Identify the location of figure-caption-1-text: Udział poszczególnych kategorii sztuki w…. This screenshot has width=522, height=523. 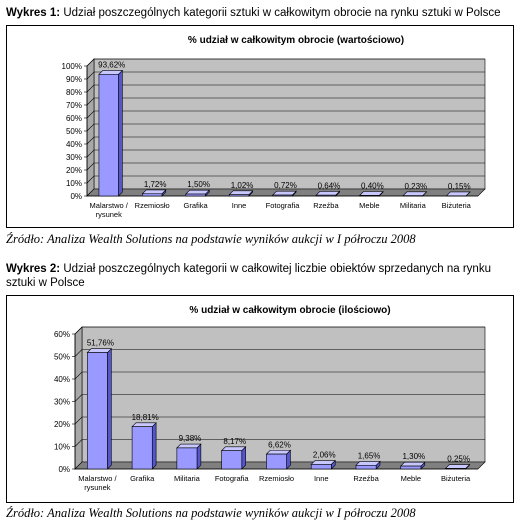
(280, 13).